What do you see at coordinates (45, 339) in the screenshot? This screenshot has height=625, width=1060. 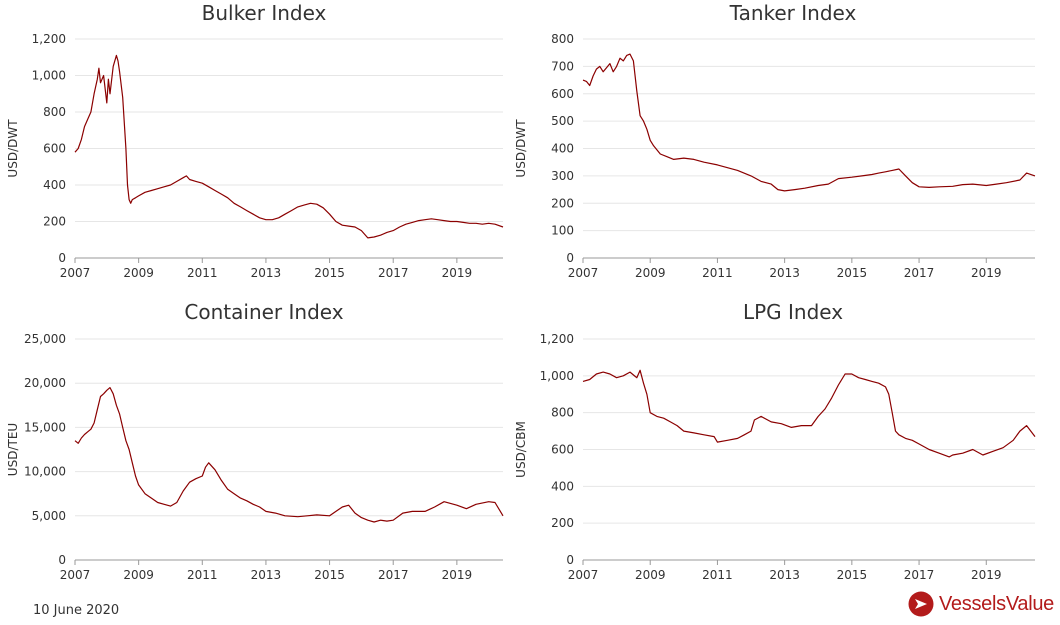 I see `y-tick-label: 25,000` at bounding box center [45, 339].